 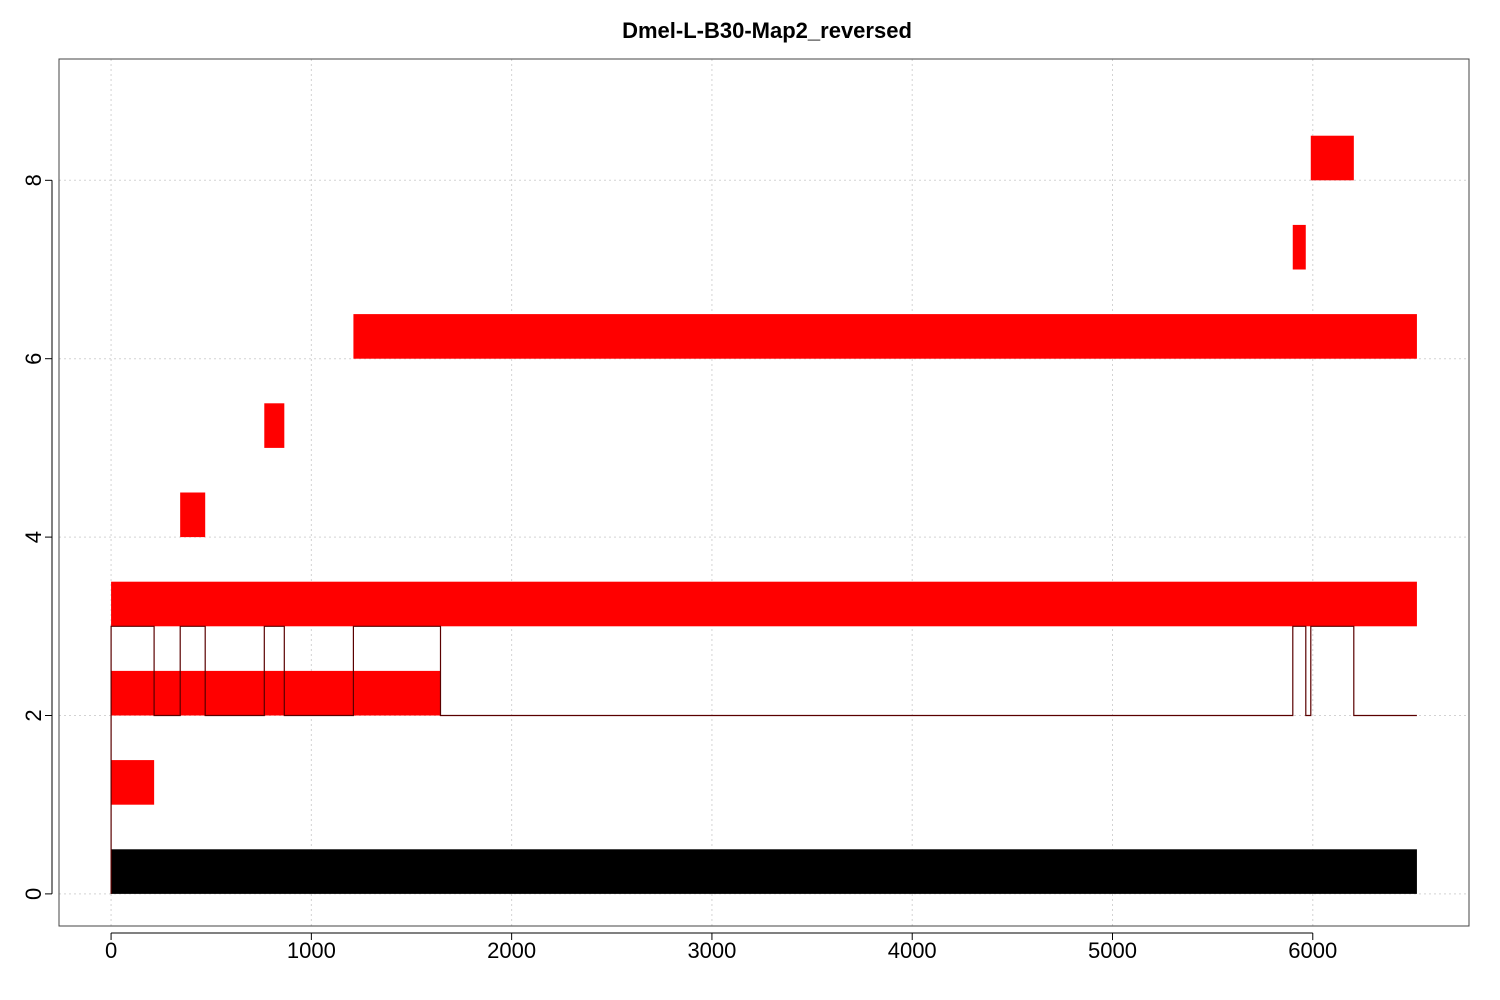 I want to click on y-tick-label: 8, so click(x=33, y=180).